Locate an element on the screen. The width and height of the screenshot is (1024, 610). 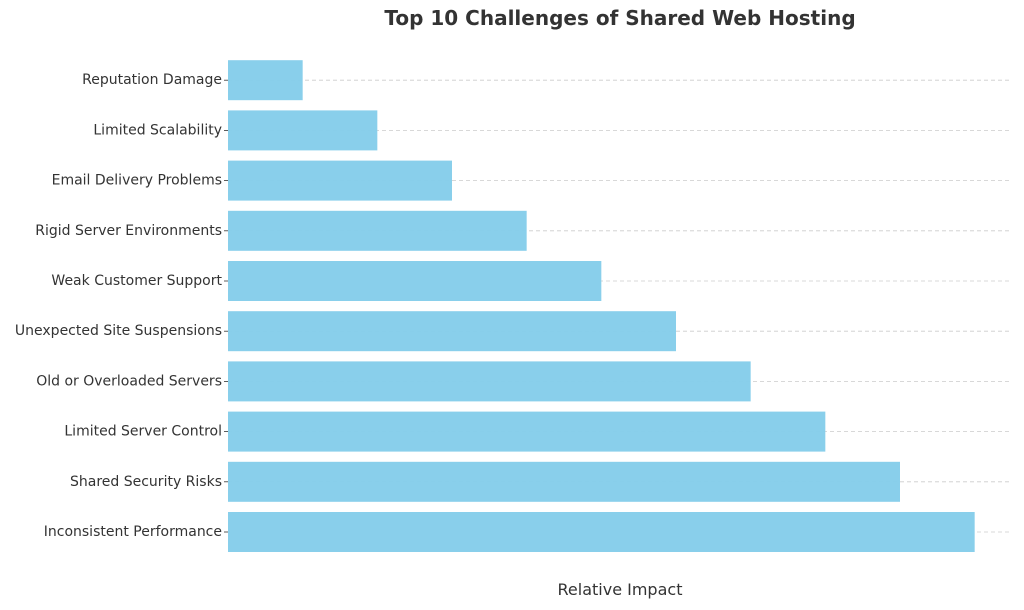
x-axis-label: Relative Impact is located at coordinates (620, 589).